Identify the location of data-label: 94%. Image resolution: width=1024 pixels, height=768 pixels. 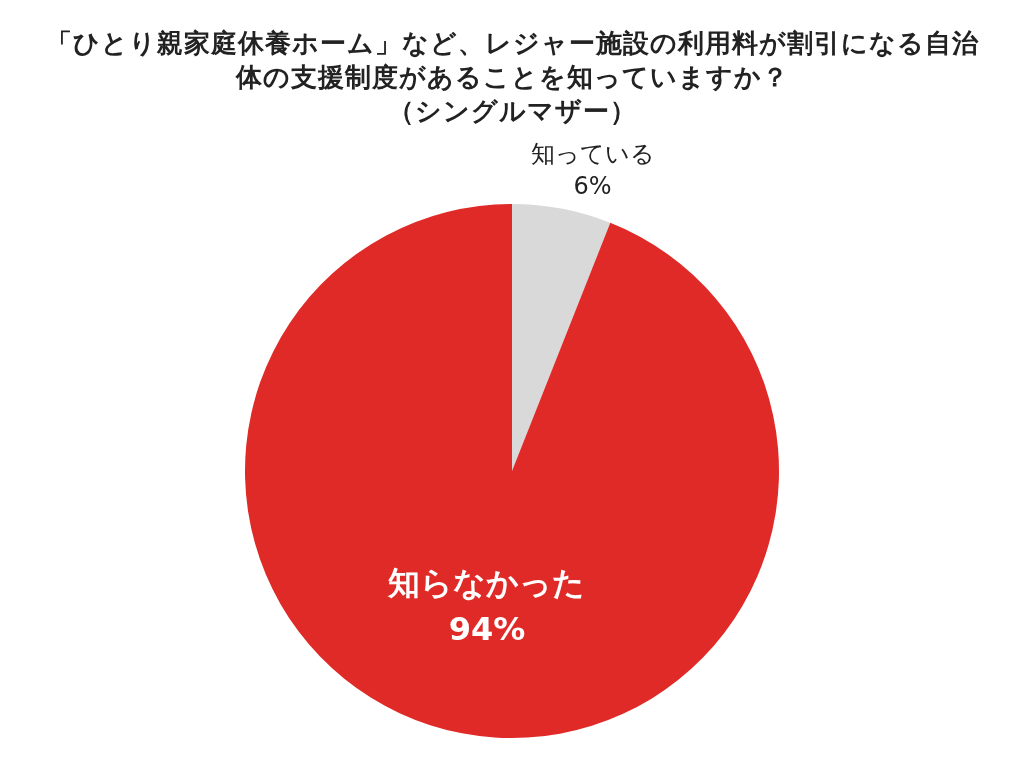
(487, 629).